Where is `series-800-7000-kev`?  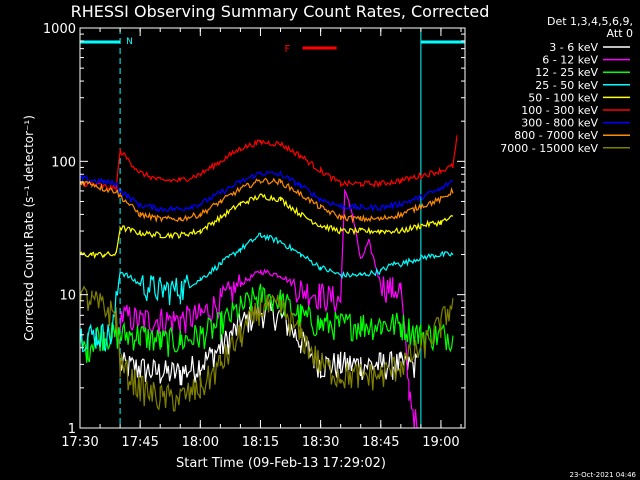 series-800-7000-kev is located at coordinates (266, 200).